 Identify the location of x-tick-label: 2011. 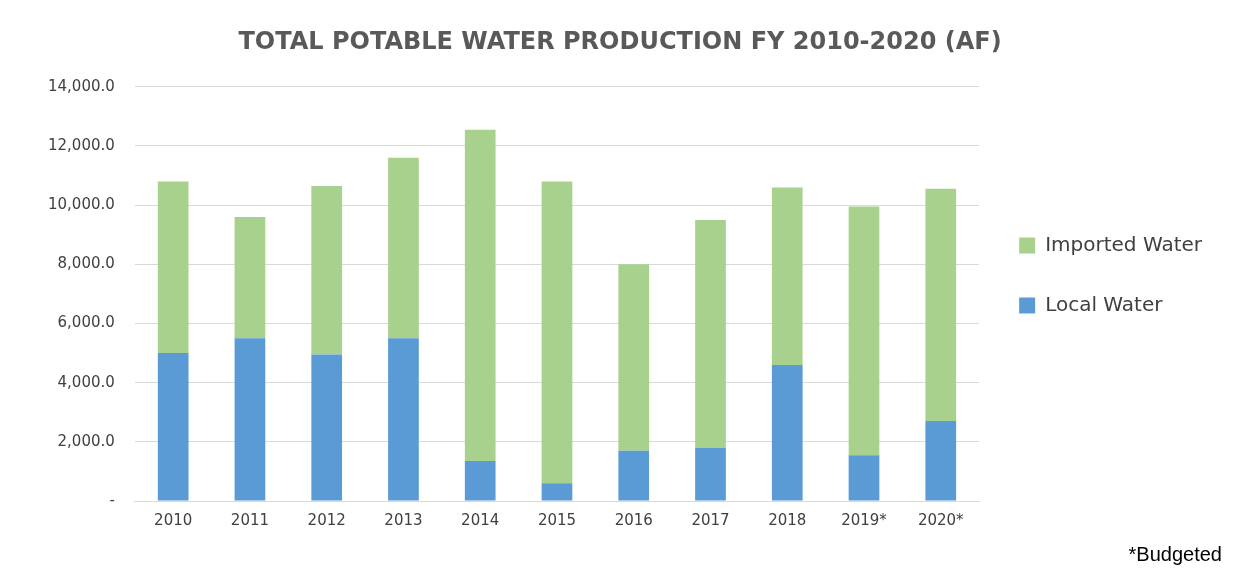
(250, 519).